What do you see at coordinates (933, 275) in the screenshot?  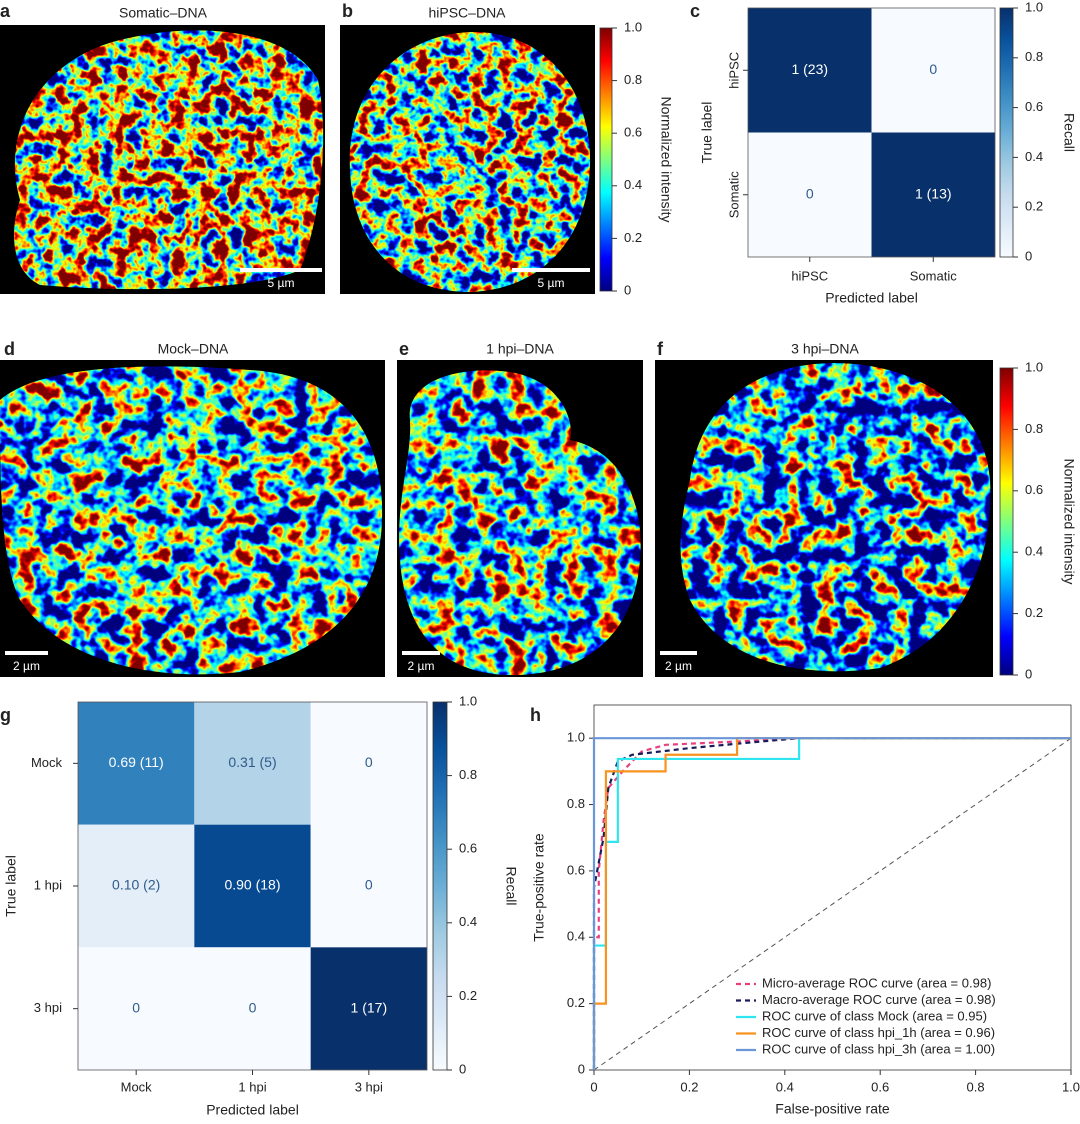 I see `x-tick-label: Somatic` at bounding box center [933, 275].